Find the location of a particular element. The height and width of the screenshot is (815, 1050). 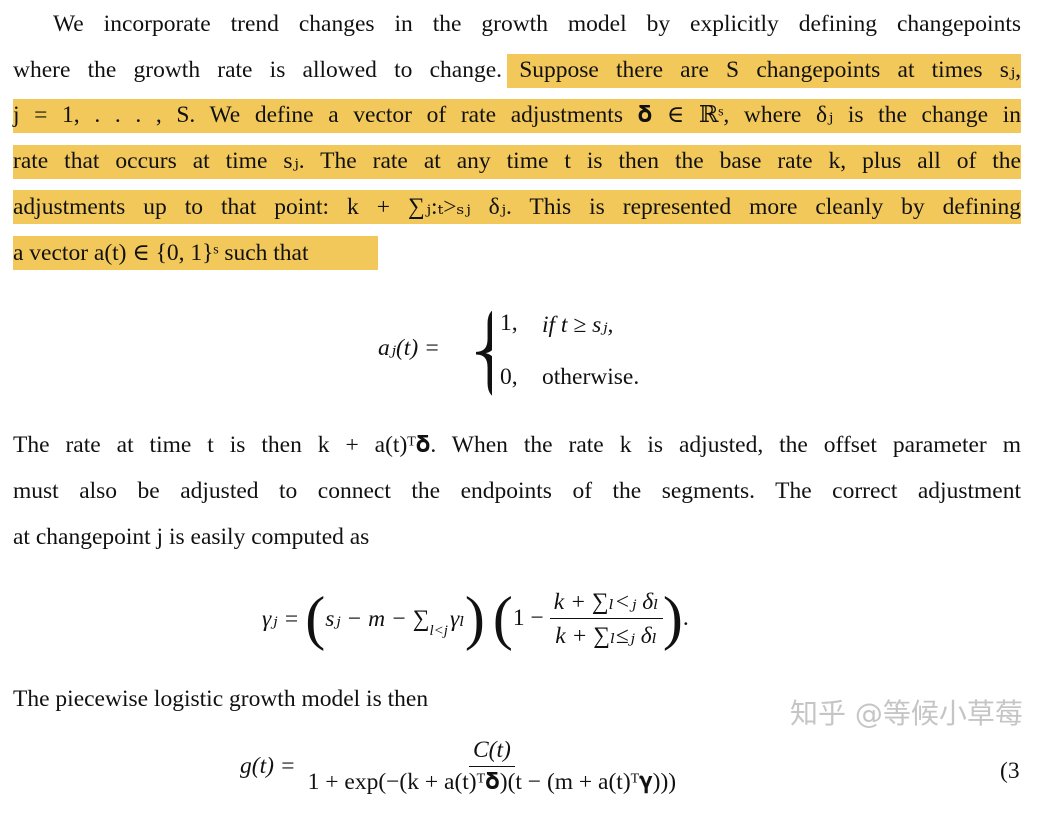

fraction: k + ∑ₗ<ⱼ δₗ k + ∑ₗ≤ⱼ δₗ is located at coordinates (606, 618).